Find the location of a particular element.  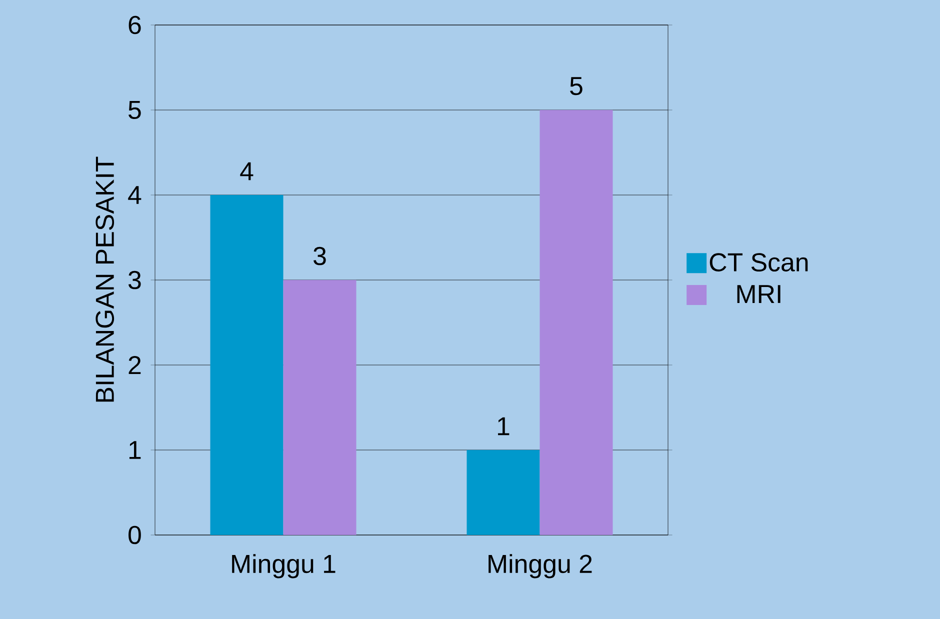

data-label: 1 is located at coordinates (504, 426).